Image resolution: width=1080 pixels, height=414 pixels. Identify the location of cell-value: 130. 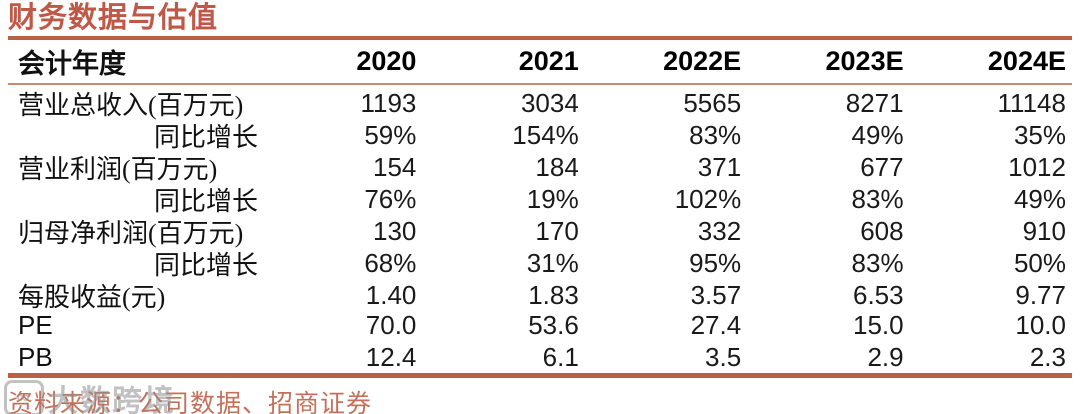
(395, 231).